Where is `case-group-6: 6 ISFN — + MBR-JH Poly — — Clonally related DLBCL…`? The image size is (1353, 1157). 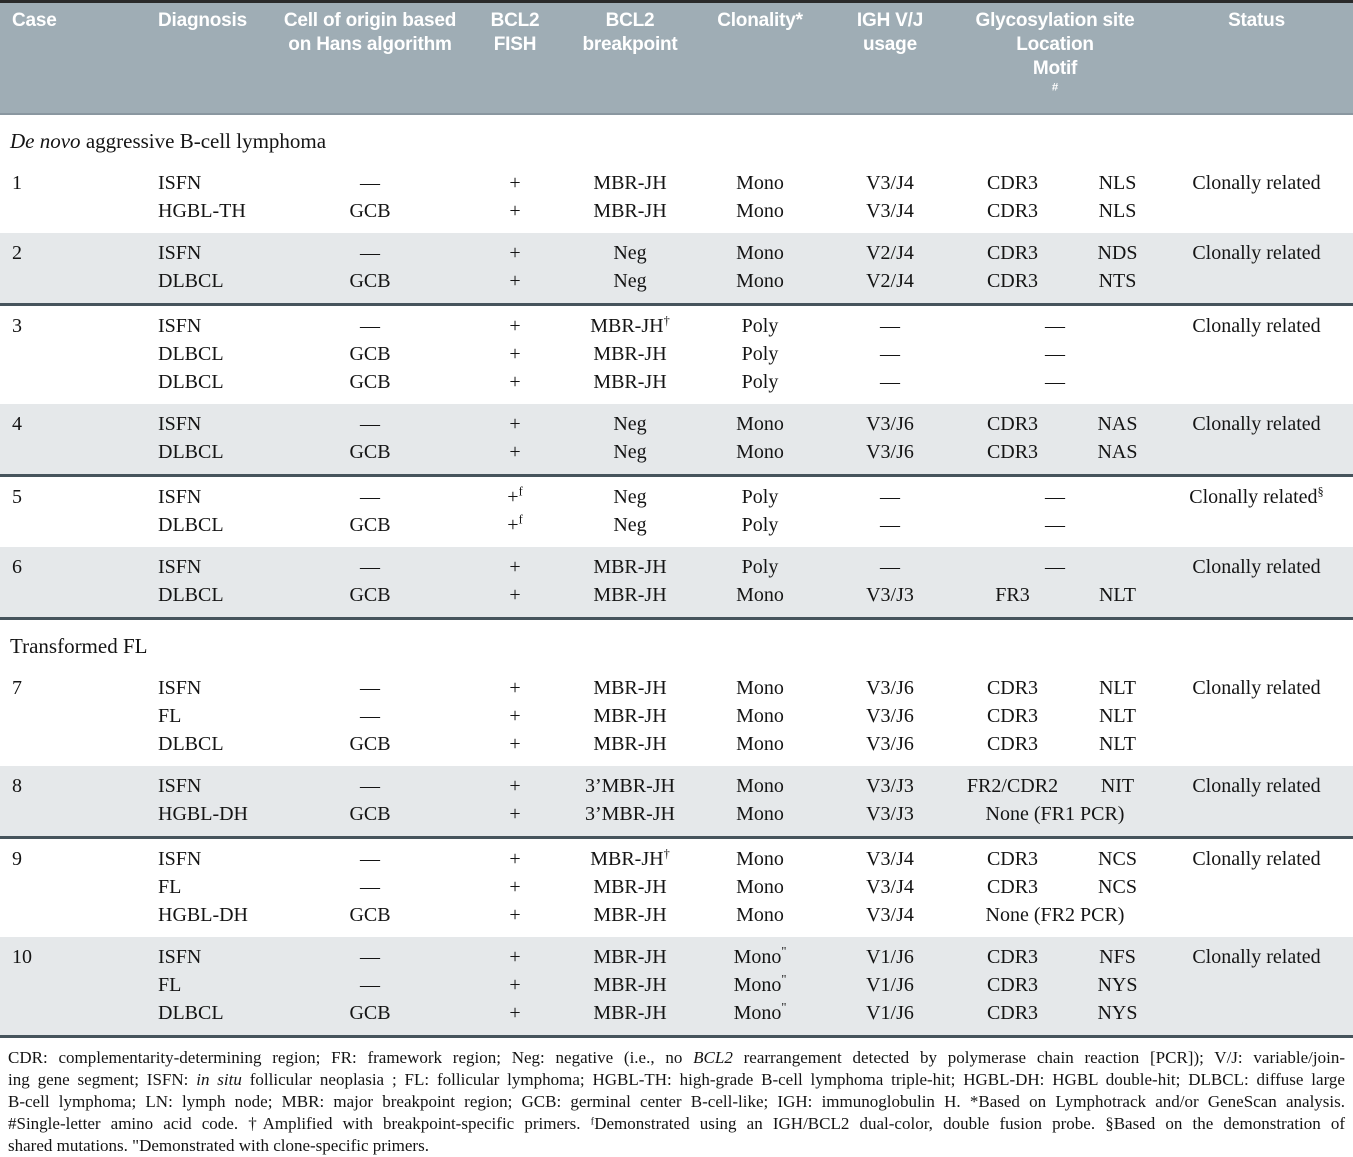 case-group-6: 6 ISFN — + MBR-JH Poly — — Clonally related DLBCL… is located at coordinates (676, 583).